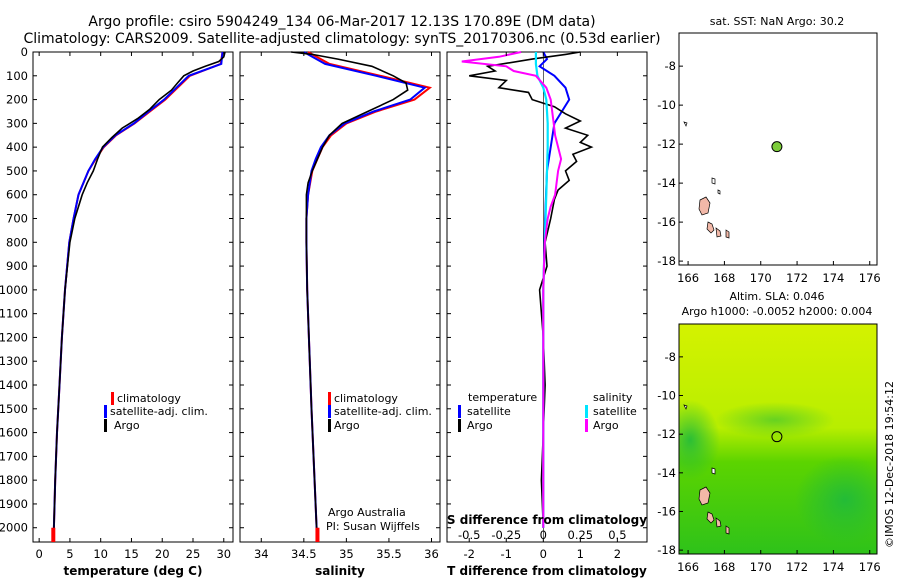  What do you see at coordinates (14, 361) in the screenshot?
I see `depth-tick-label: 1300` at bounding box center [14, 361].